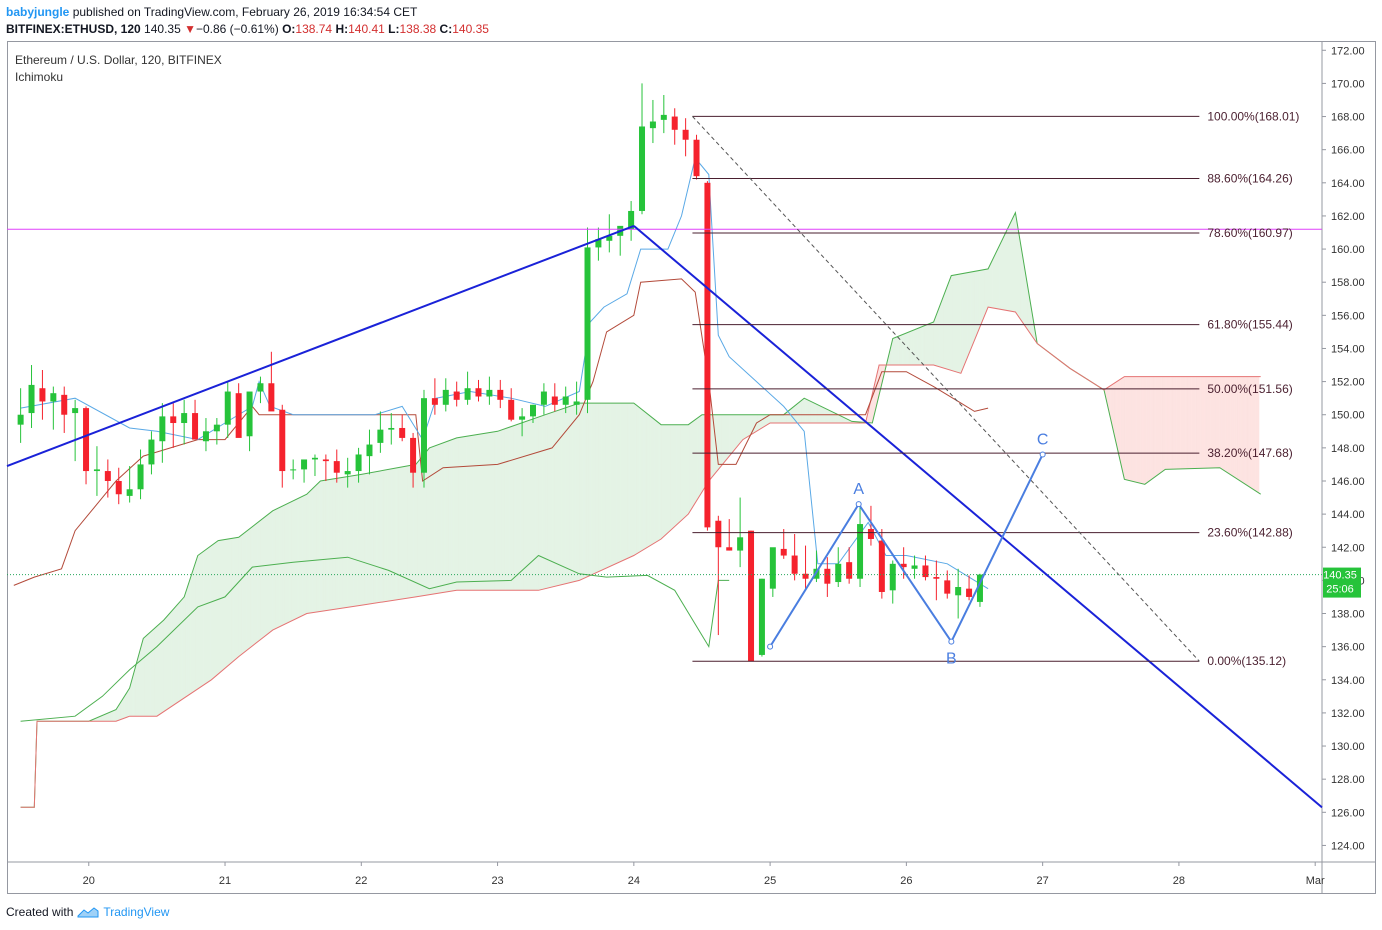 Image resolution: width=1382 pixels, height=930 pixels. What do you see at coordinates (1348, 416) in the screenshot?
I see `price-tick-label: 150.00` at bounding box center [1348, 416].